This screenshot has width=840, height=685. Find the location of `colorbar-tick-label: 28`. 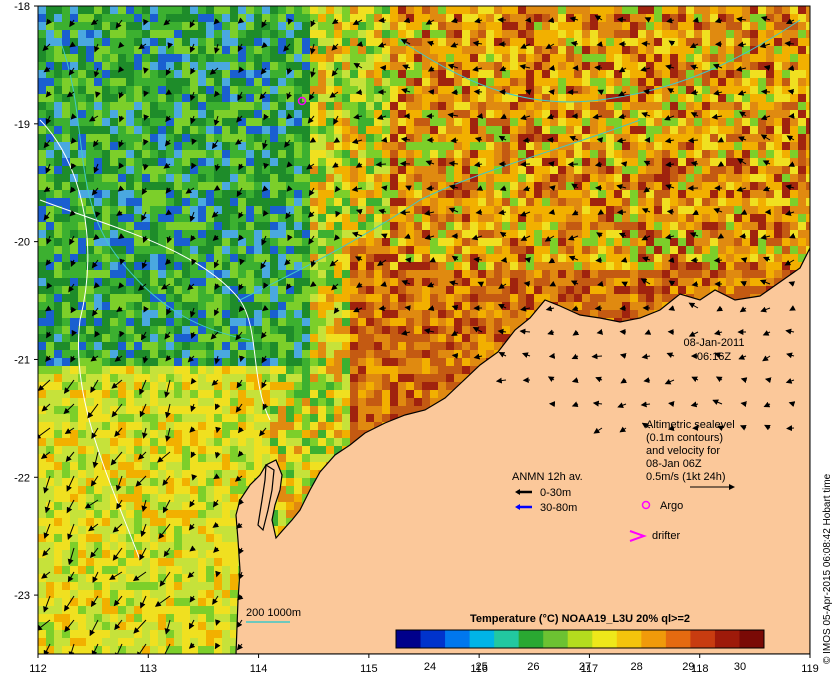

colorbar-tick-label: 28 is located at coordinates (637, 667).